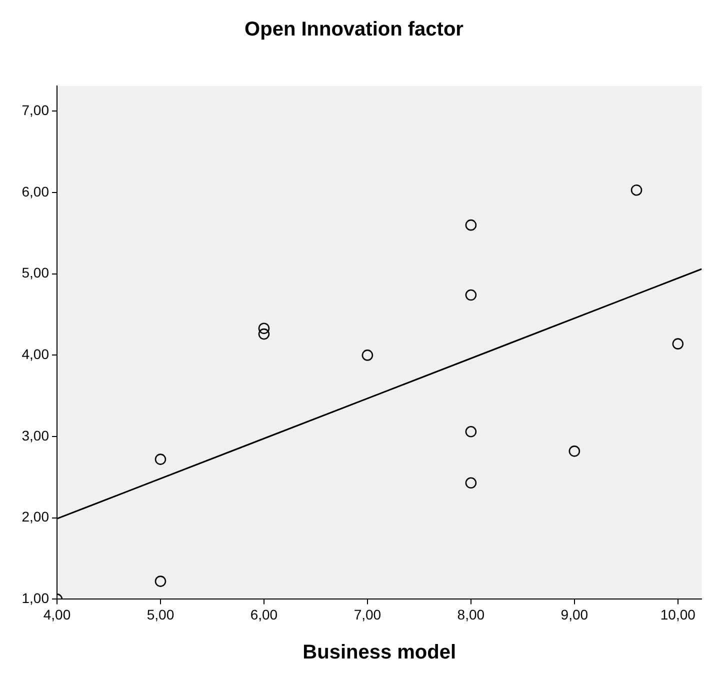 The image size is (708, 679). Describe the element at coordinates (368, 614) in the screenshot. I see `x-tick-label: 7,00` at that location.